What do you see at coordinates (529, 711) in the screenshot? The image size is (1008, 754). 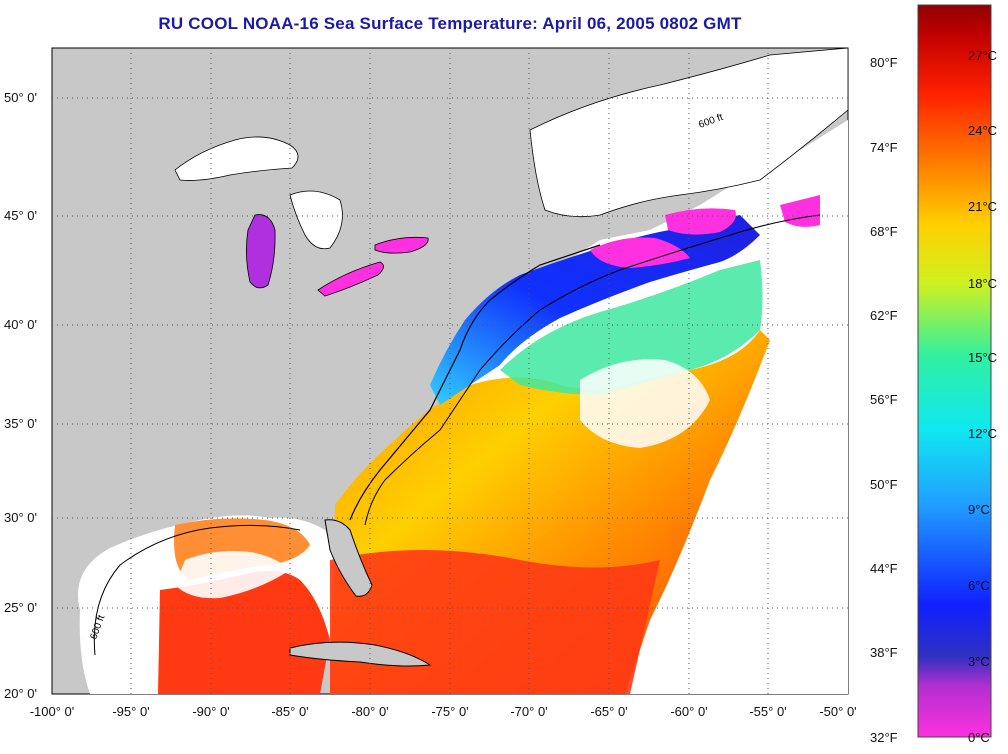 I see `lon-label-70: -70° 0'` at bounding box center [529, 711].